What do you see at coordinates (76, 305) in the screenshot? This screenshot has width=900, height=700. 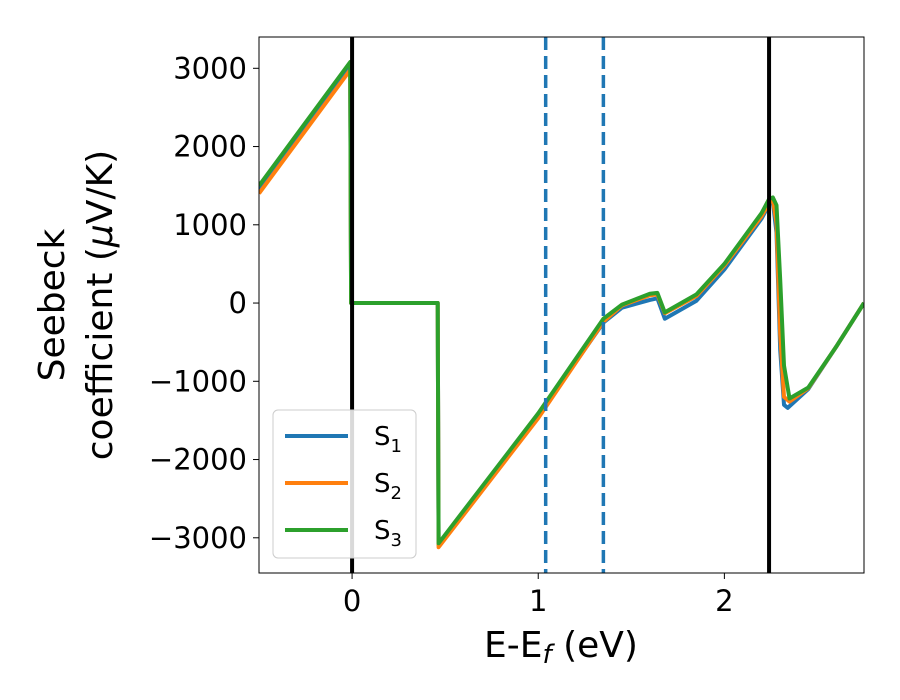 I see `y-axis-title: Seebeck coefficient (μV/K)` at bounding box center [76, 305].